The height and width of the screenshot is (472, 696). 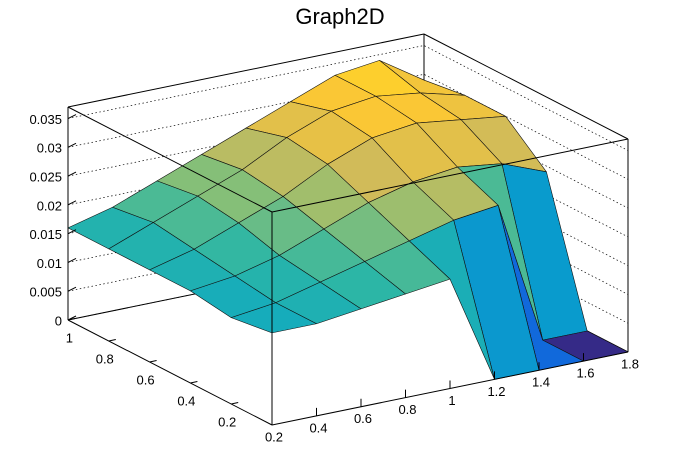 I want to click on z-tick-label: 0, so click(x=58, y=320).